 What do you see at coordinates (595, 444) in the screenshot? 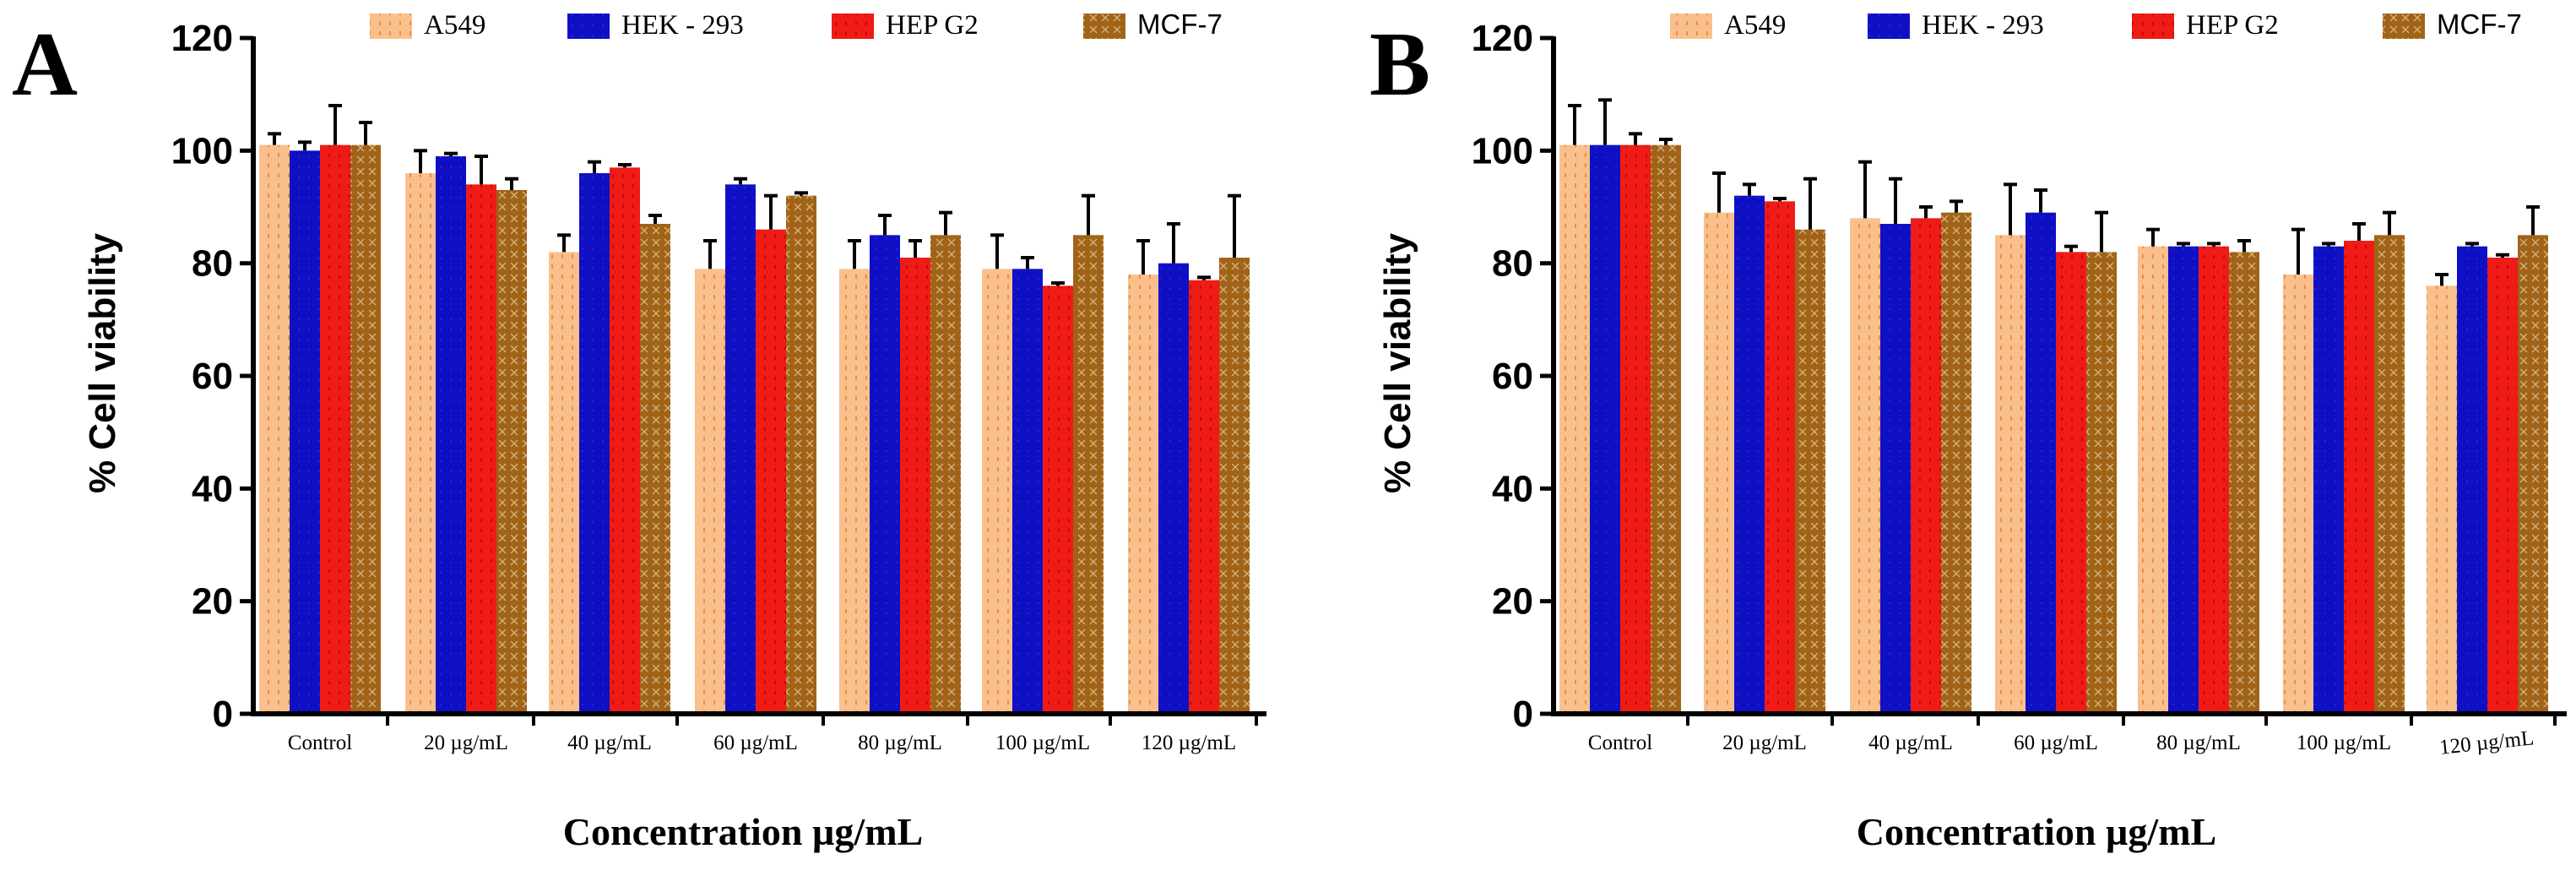
I see `bar-a-hek-293-40-ug-ml` at bounding box center [595, 444].